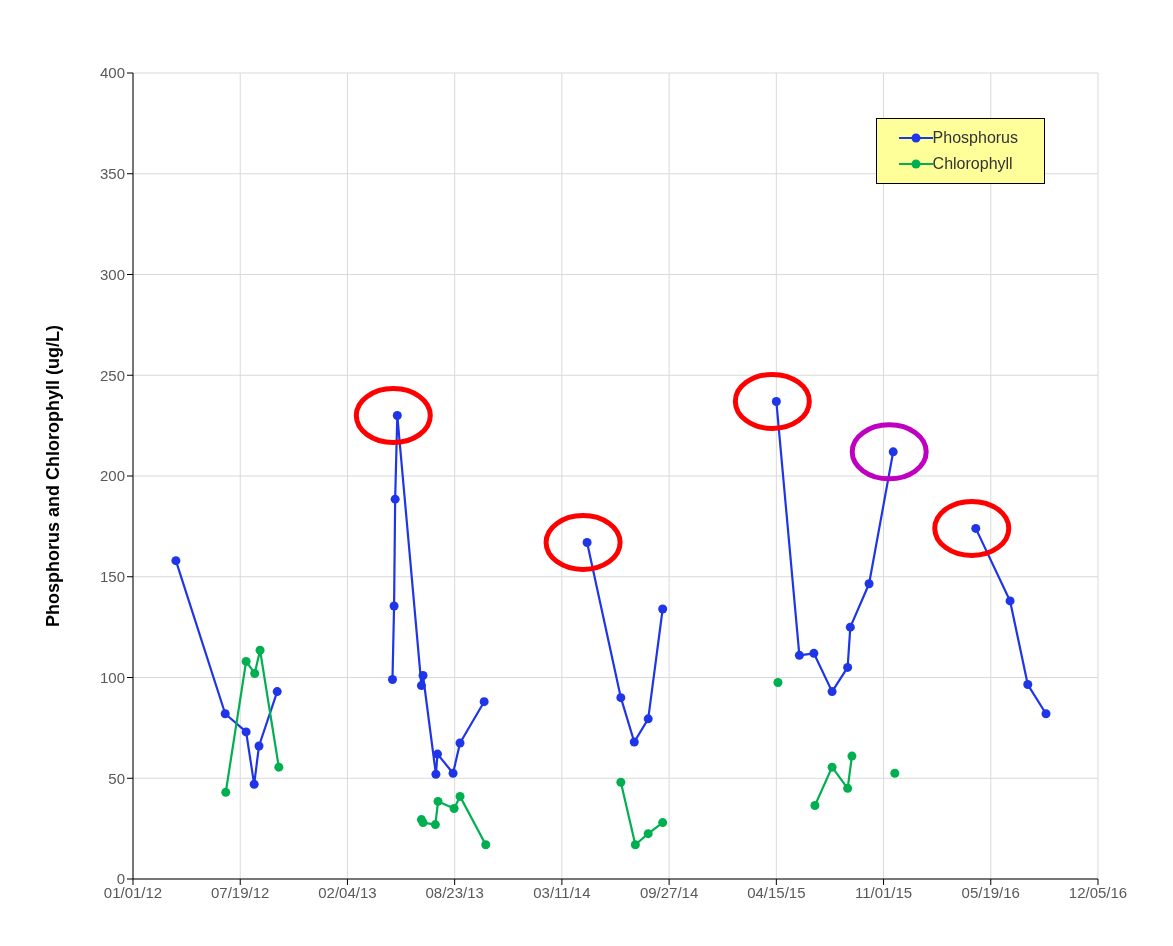 This screenshot has width=1173, height=946. Describe the element at coordinates (972, 164) in the screenshot. I see `legend-label: Chlorophyll` at that location.